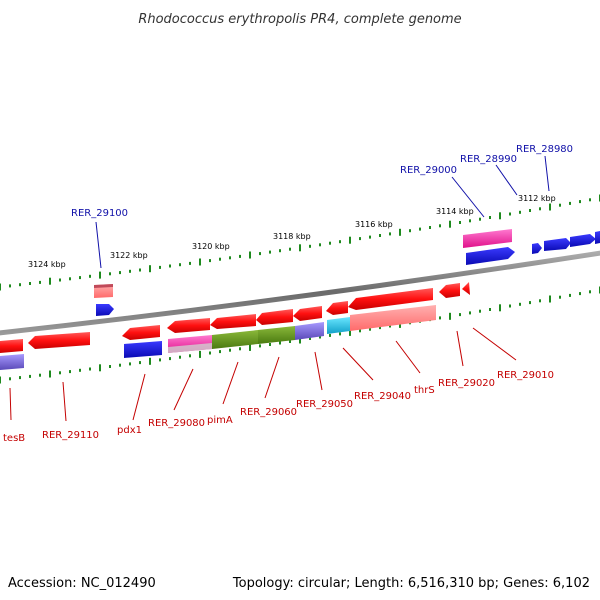 This screenshot has height=600, width=600. I want to click on gene-label-rer29110: RER_29110, so click(70, 435).